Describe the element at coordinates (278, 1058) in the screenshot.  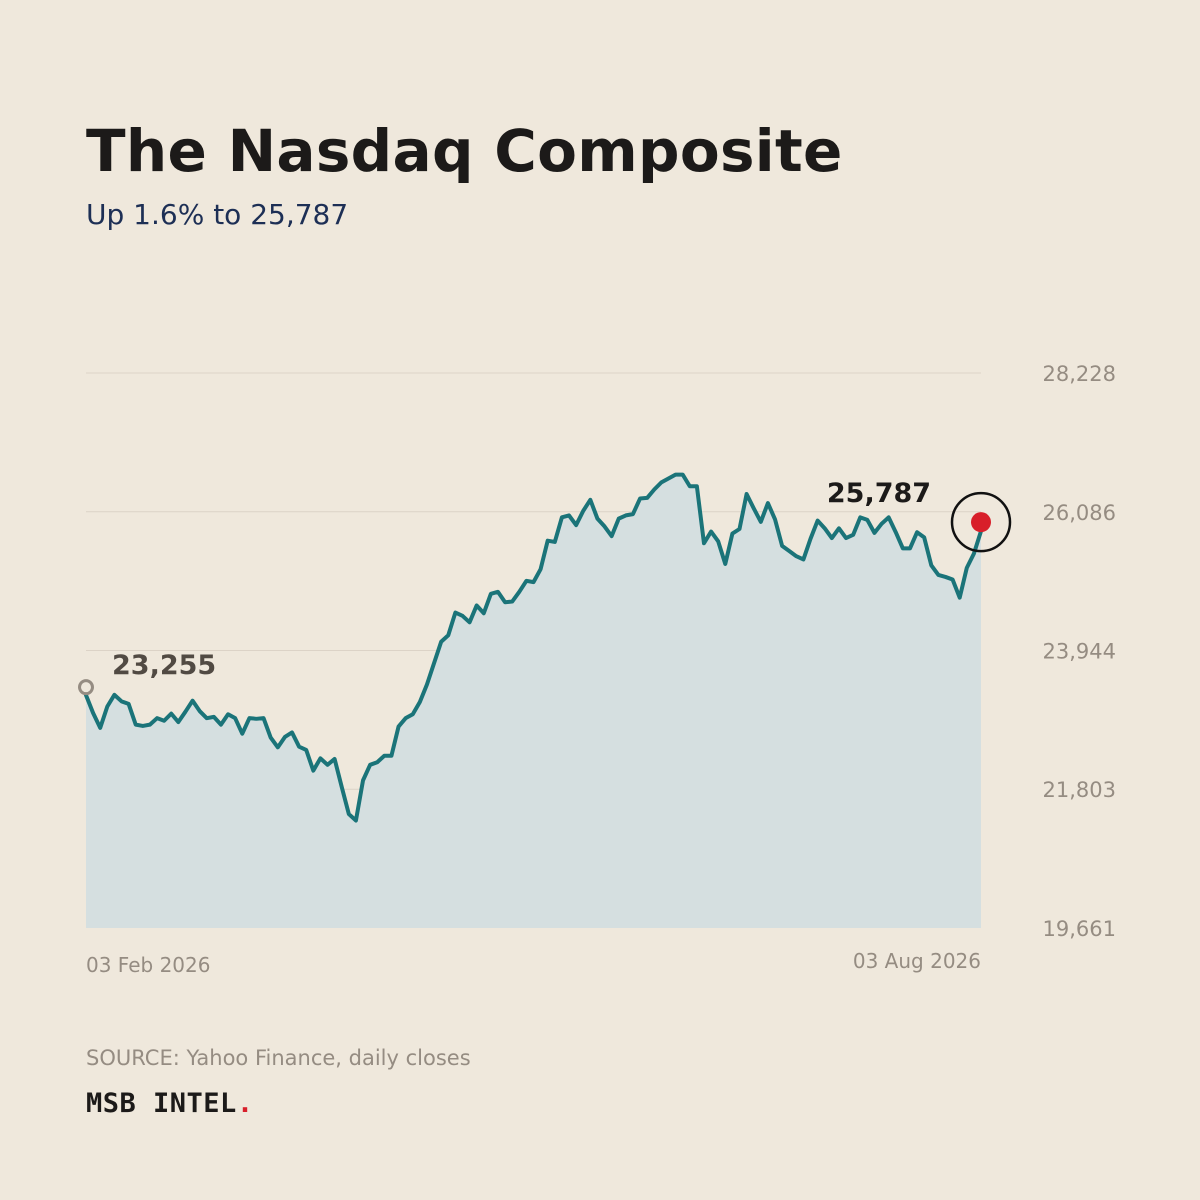
I see `source-note: SOURCE: Yahoo Finance, daily closes` at that location.